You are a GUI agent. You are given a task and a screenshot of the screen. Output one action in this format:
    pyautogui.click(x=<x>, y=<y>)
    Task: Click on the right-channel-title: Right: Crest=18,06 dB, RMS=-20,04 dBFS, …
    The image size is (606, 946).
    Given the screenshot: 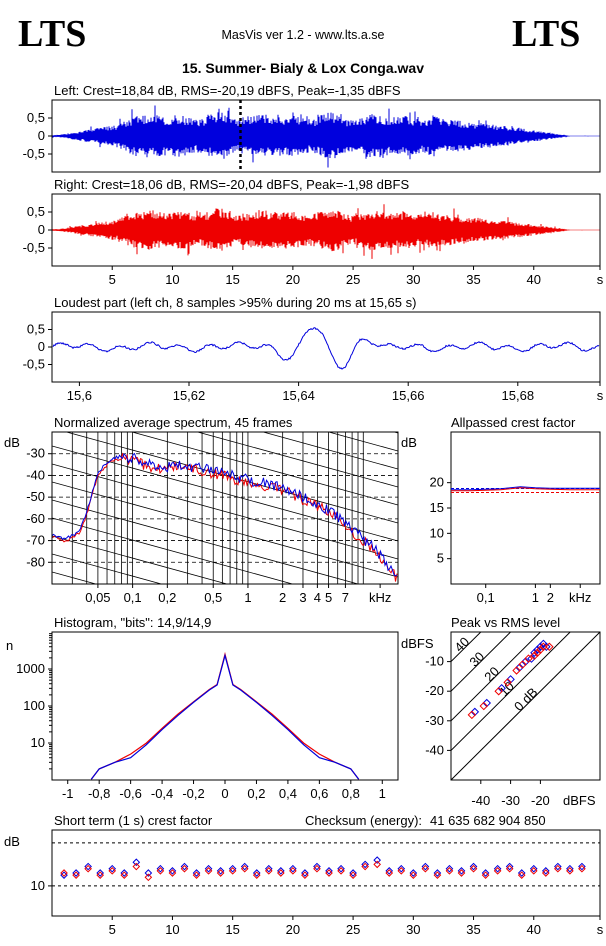 What is the action you would take?
    pyautogui.click(x=231, y=184)
    